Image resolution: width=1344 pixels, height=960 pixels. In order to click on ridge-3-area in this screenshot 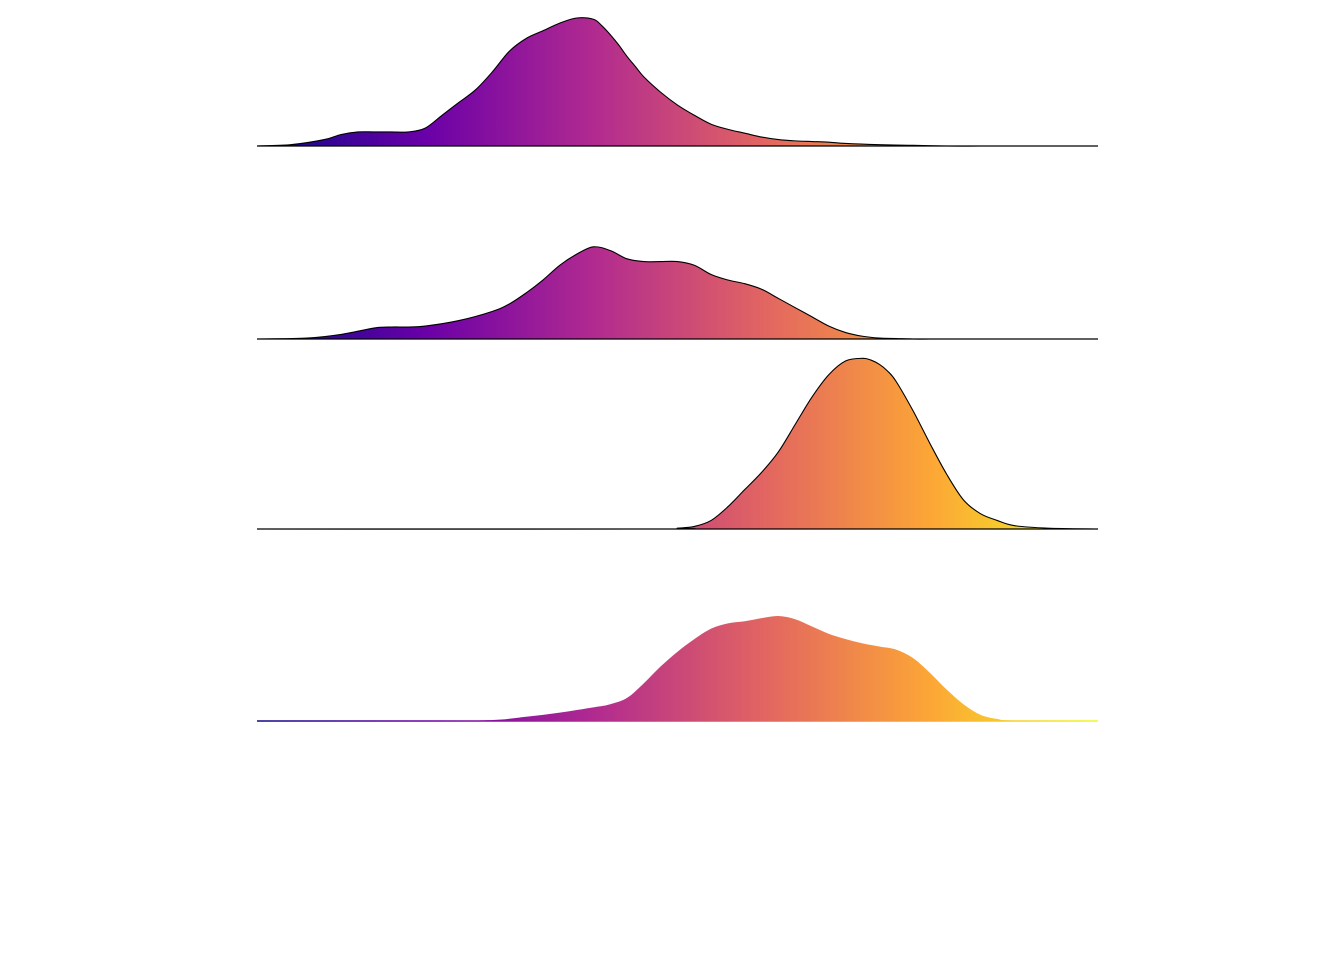, I will do `click(677, 444)`.